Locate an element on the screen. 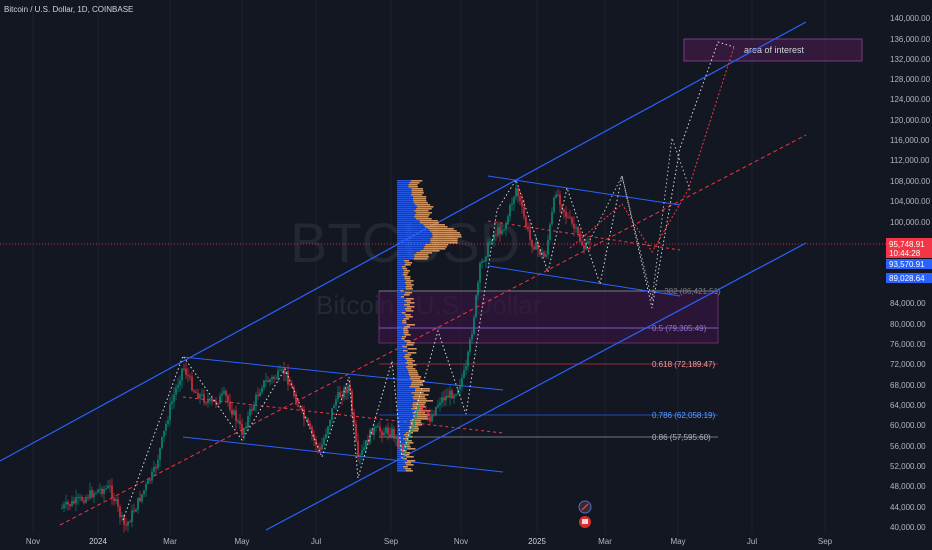  range-upper-line is located at coordinates (343, 373).